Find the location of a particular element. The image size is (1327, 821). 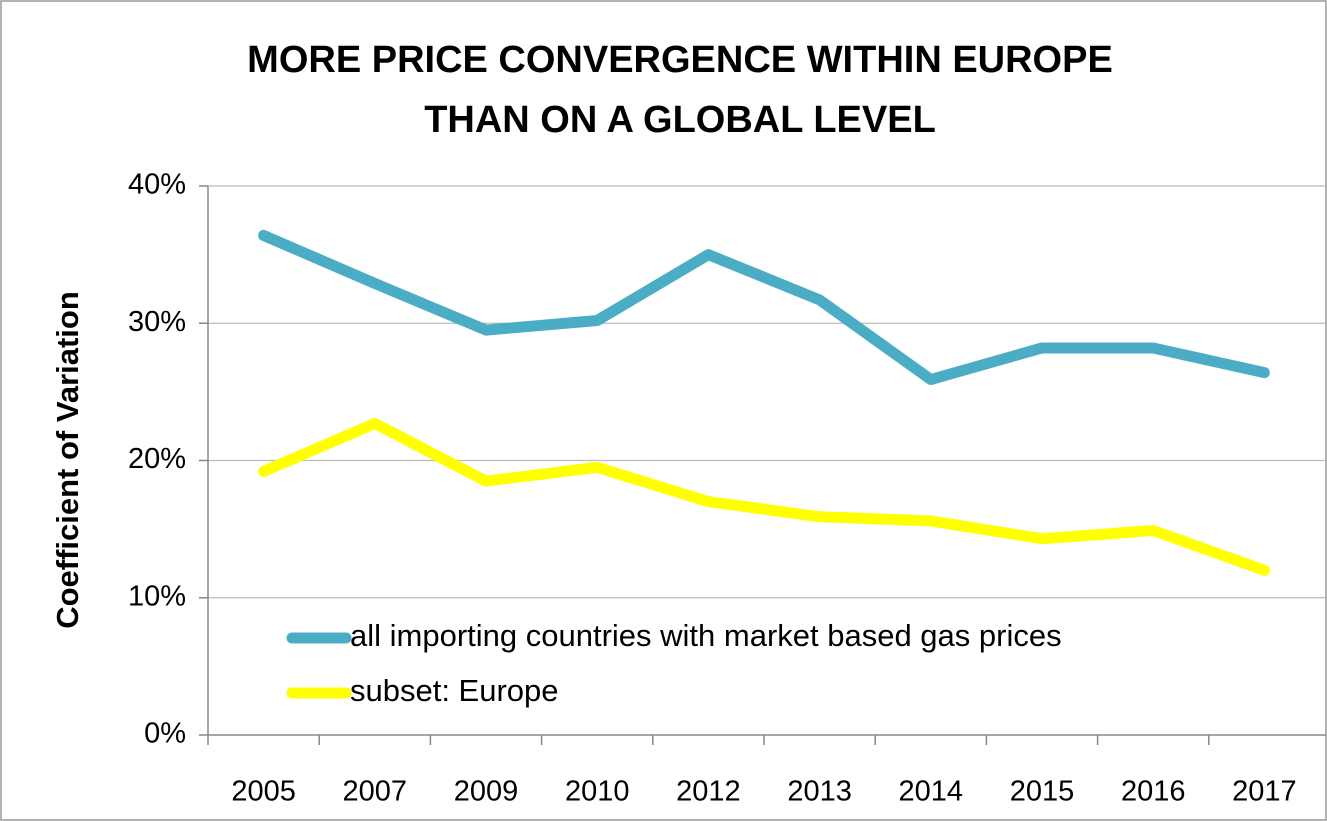

x-tick-label: 2009 is located at coordinates (486, 792).